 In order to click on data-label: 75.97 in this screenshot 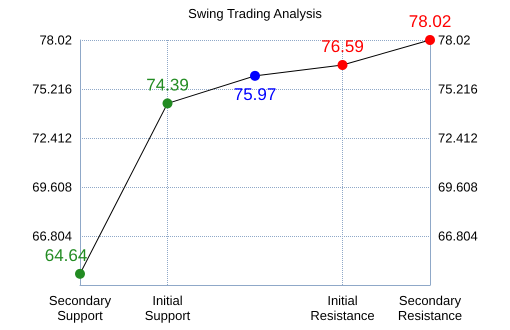, I will do `click(255, 94)`.